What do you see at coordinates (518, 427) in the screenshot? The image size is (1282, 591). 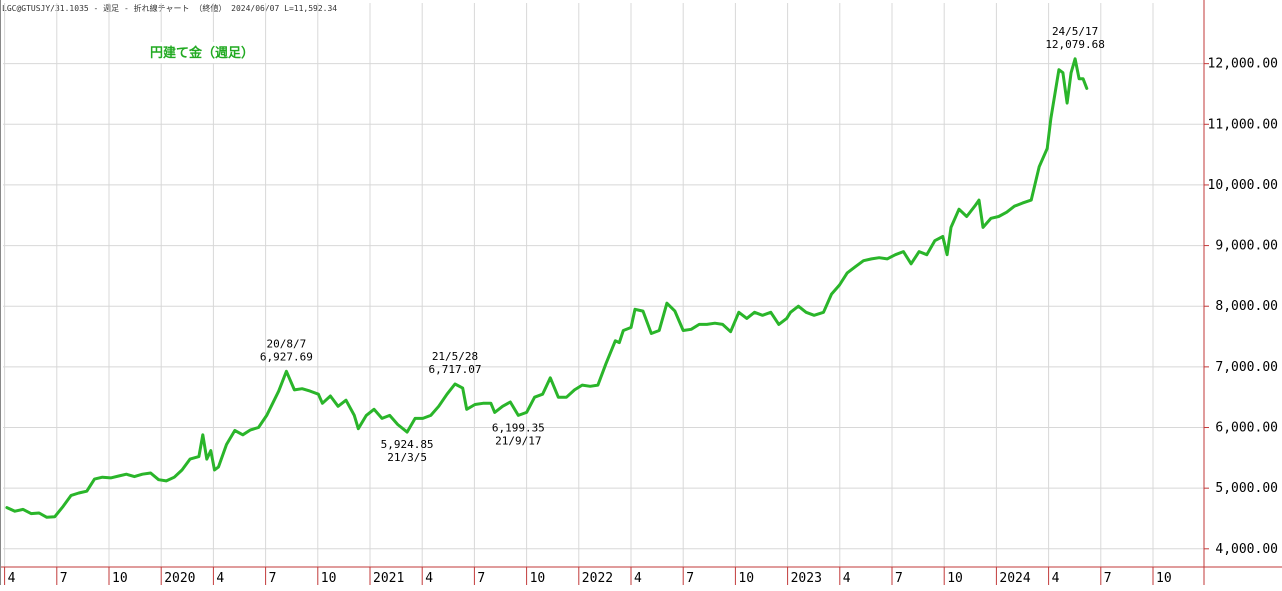 I see `annotation-label: 6,199.35` at bounding box center [518, 427].